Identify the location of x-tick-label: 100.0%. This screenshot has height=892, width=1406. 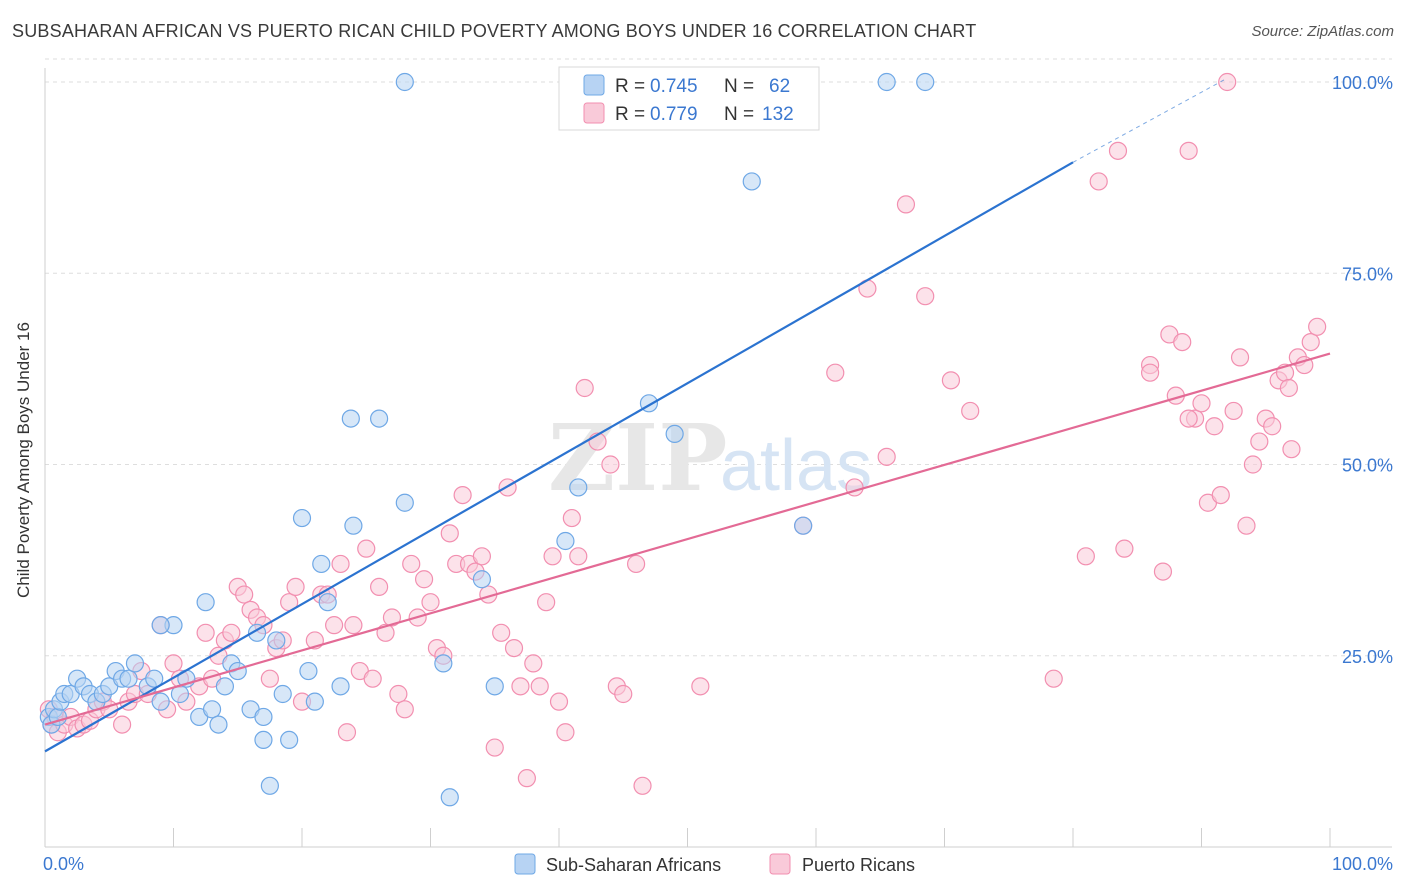
(1362, 864).